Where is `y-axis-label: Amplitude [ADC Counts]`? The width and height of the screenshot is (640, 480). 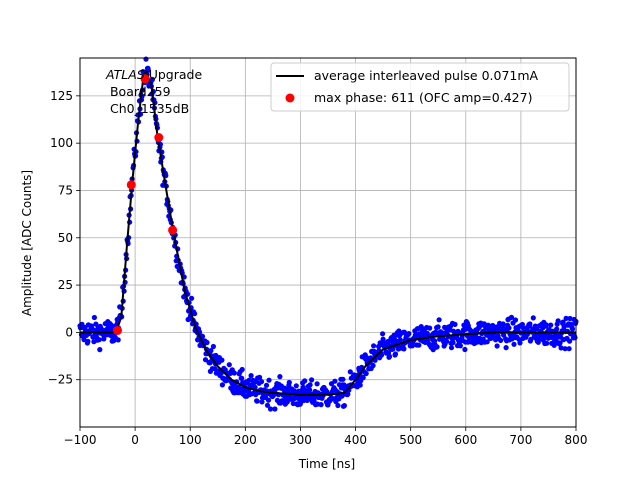
y-axis-label: Amplitude [ADC Counts] is located at coordinates (27, 243).